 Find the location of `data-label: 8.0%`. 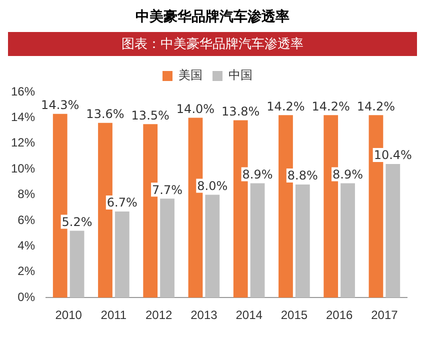

data-label: 8.0% is located at coordinates (212, 185).